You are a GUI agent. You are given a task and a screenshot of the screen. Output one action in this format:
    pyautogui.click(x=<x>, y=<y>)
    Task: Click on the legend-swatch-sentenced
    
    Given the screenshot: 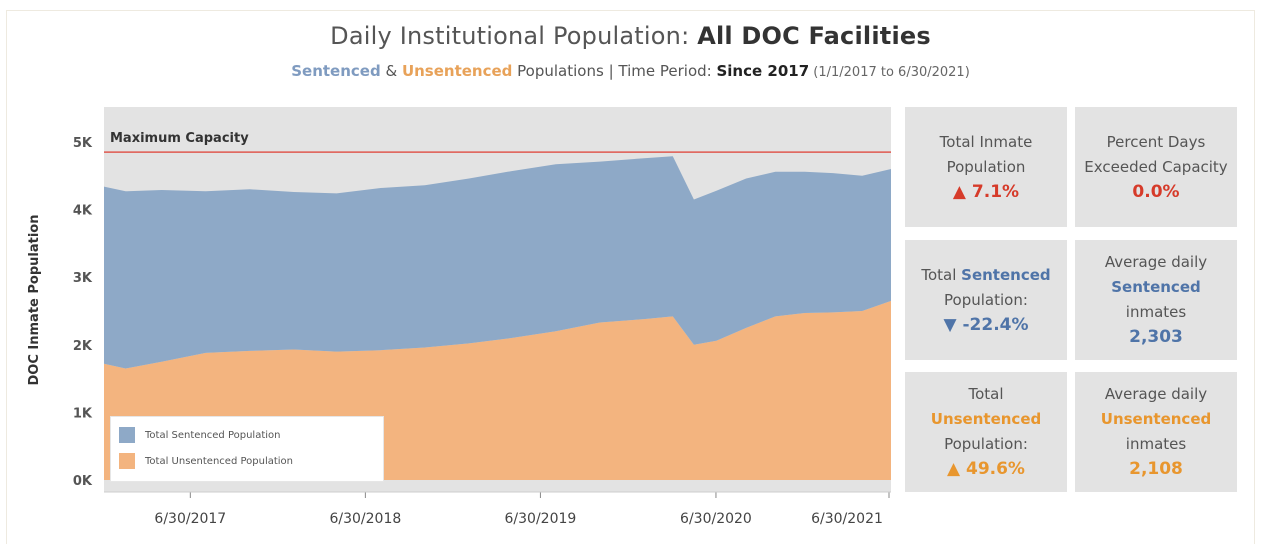 What is the action you would take?
    pyautogui.click(x=127, y=435)
    